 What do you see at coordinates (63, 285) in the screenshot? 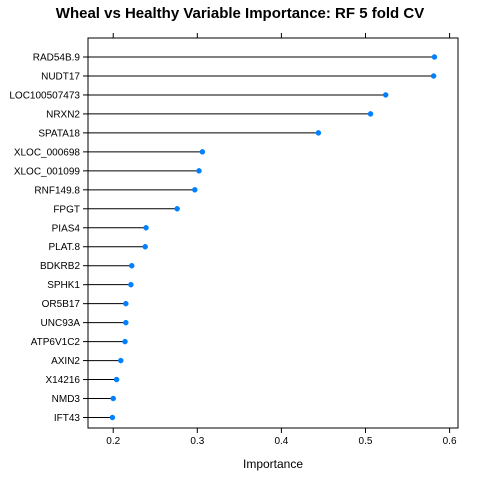
I see `y-tick-label: SPHK1` at bounding box center [63, 285].